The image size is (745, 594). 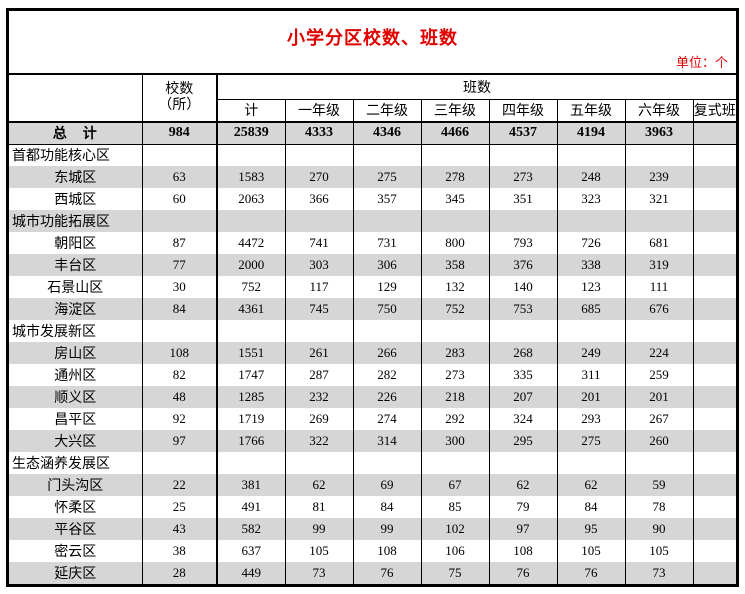 I want to click on value-cell: 99, so click(x=386, y=529).